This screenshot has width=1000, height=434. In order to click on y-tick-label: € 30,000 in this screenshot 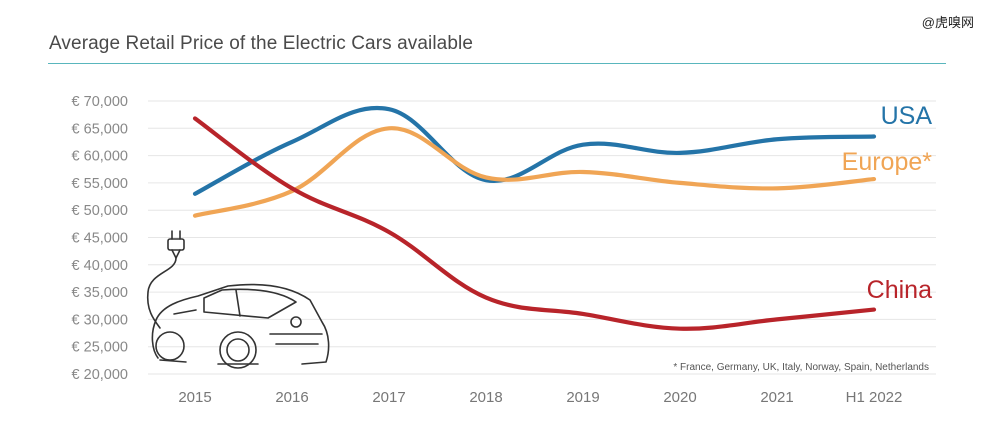, I will do `click(100, 320)`.